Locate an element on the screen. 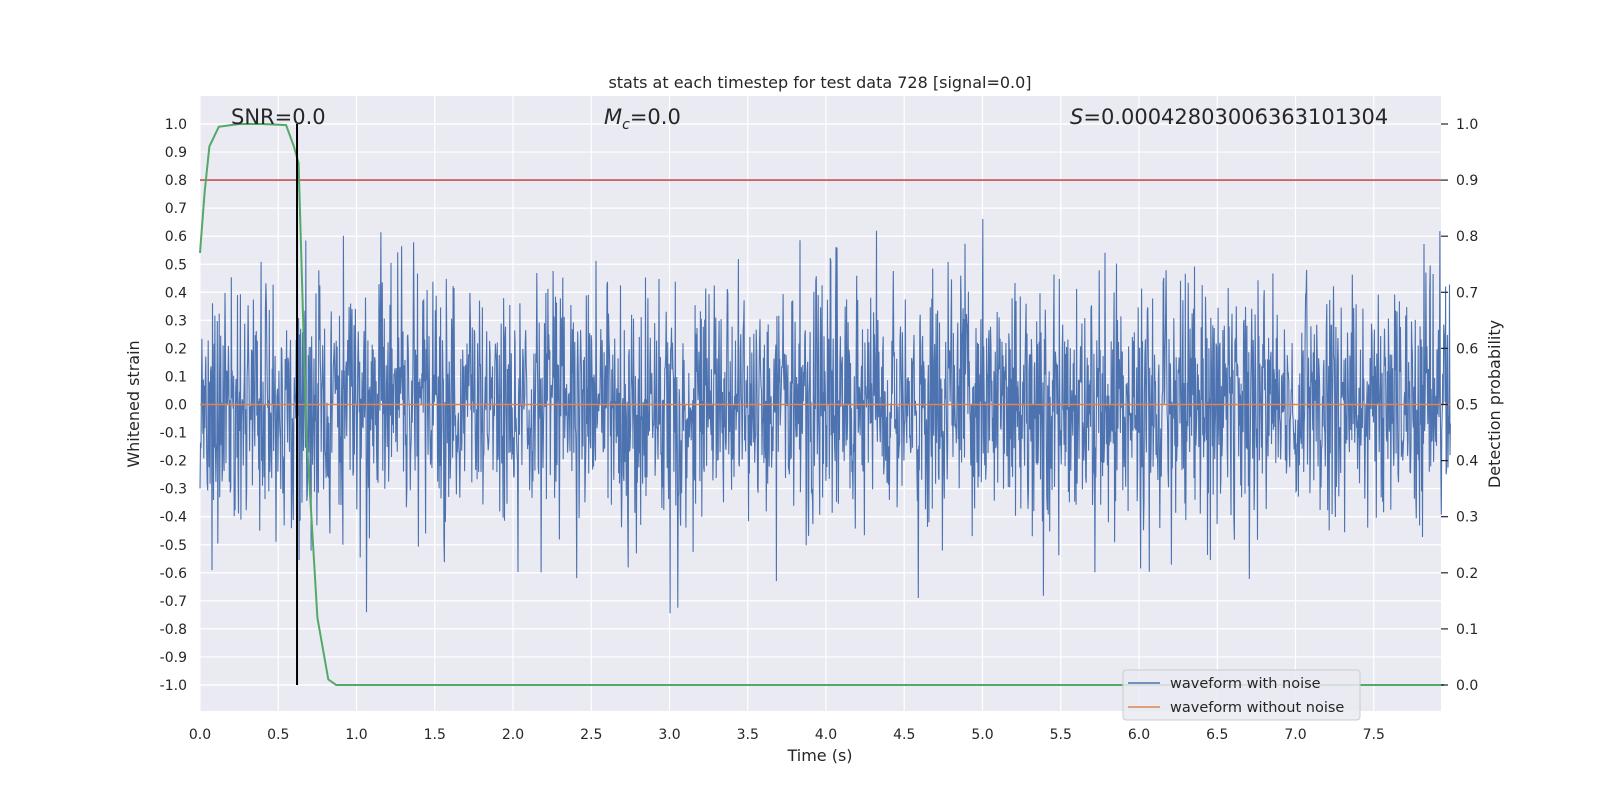 This screenshot has height=804, width=1600. y-left-tick-label-11: -0.1 is located at coordinates (173, 434).